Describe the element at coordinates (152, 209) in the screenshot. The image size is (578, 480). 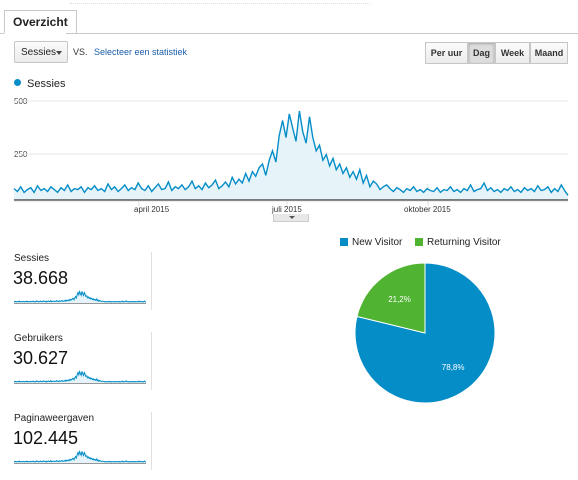
I see `x-tick-label: april 2015` at that location.